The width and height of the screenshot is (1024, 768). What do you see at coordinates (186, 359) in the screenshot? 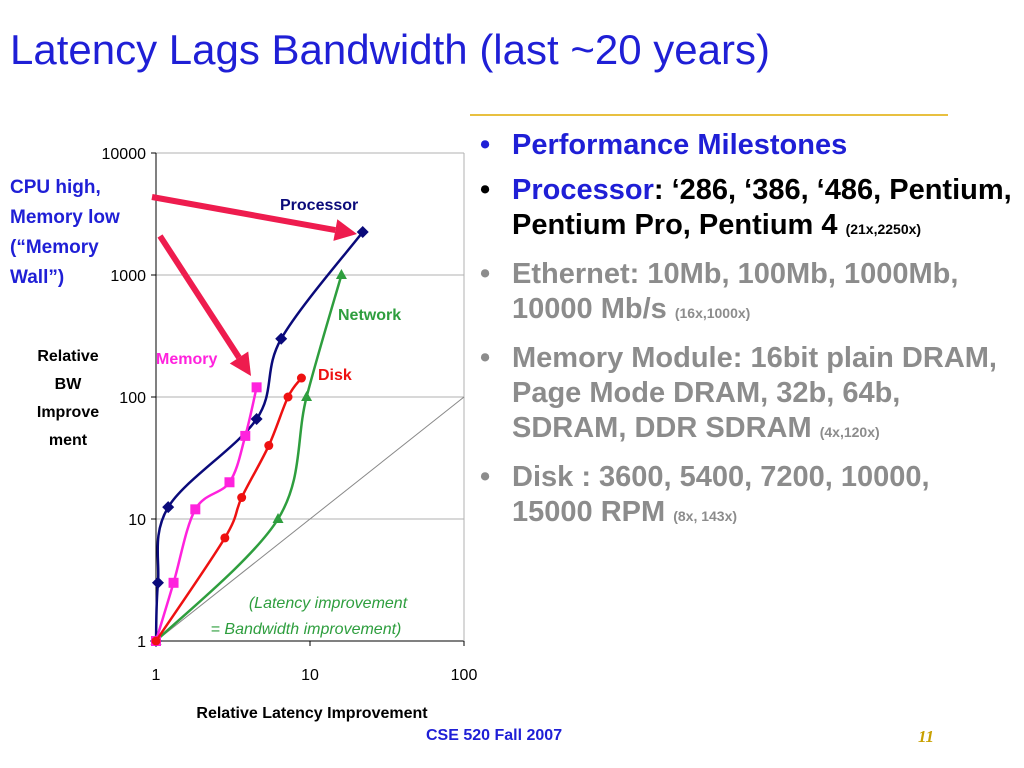
I see `series-label: Memory` at bounding box center [186, 359].